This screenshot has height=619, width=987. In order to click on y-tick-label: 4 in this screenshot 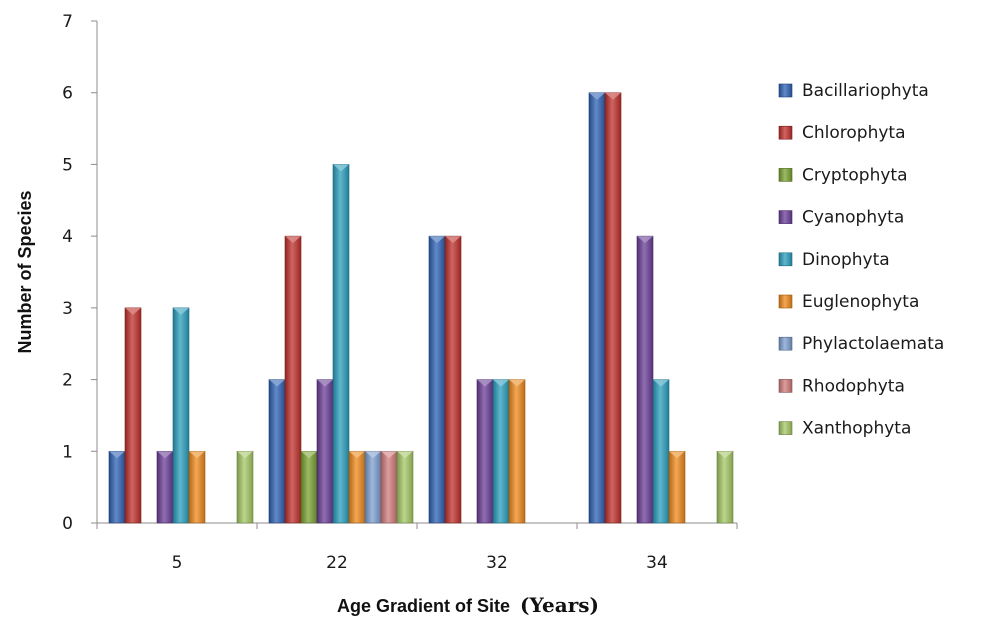, I will do `click(67, 237)`.